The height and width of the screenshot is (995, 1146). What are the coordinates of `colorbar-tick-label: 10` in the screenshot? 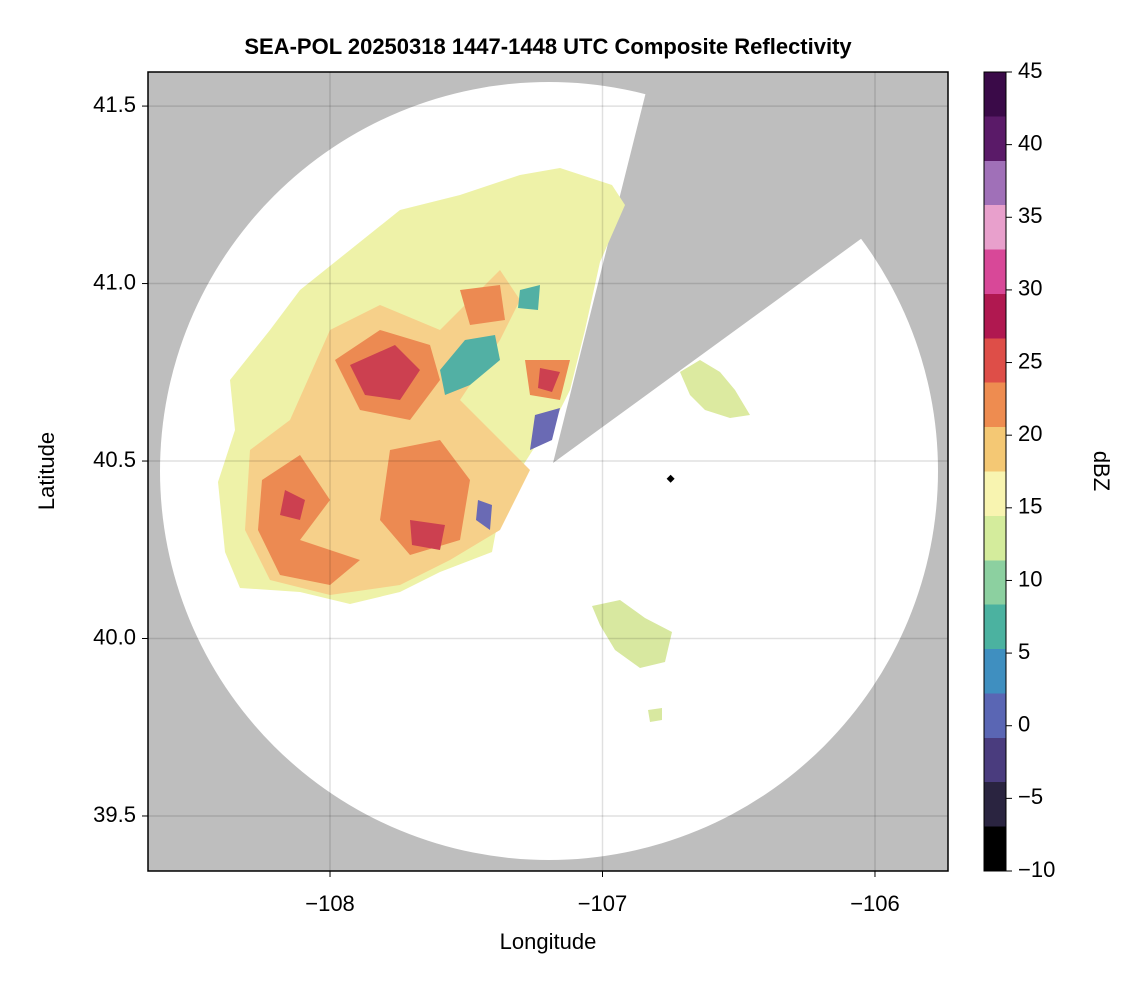 It's located at (1030, 578).